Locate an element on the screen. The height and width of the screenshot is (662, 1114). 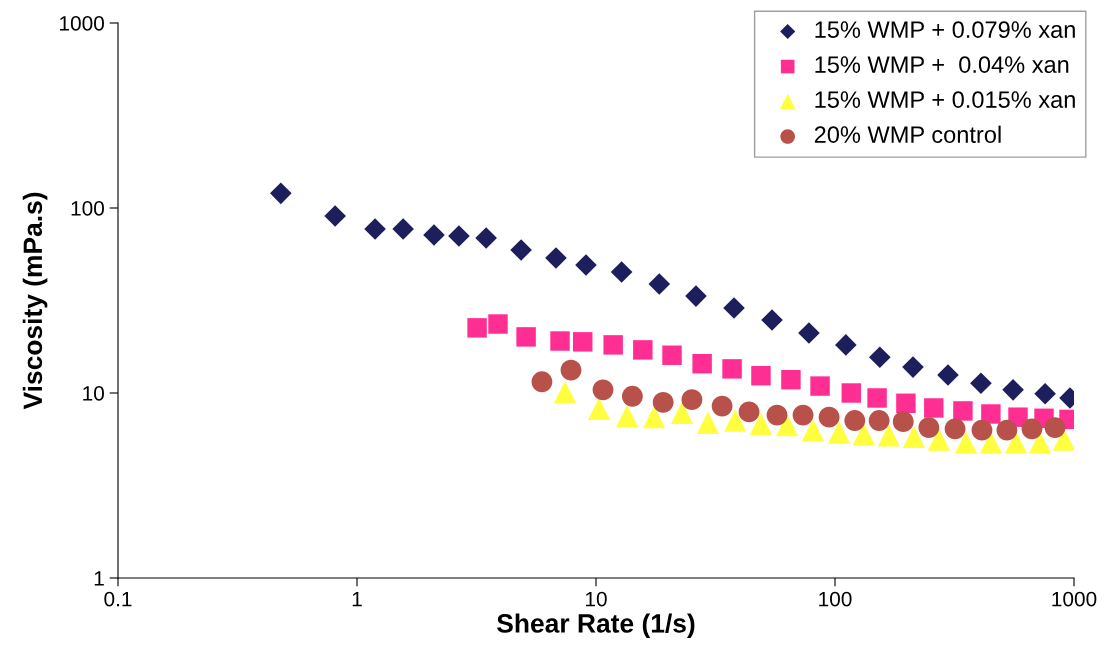
x-axis-title: Shear Rate (1/s) is located at coordinates (596, 625).